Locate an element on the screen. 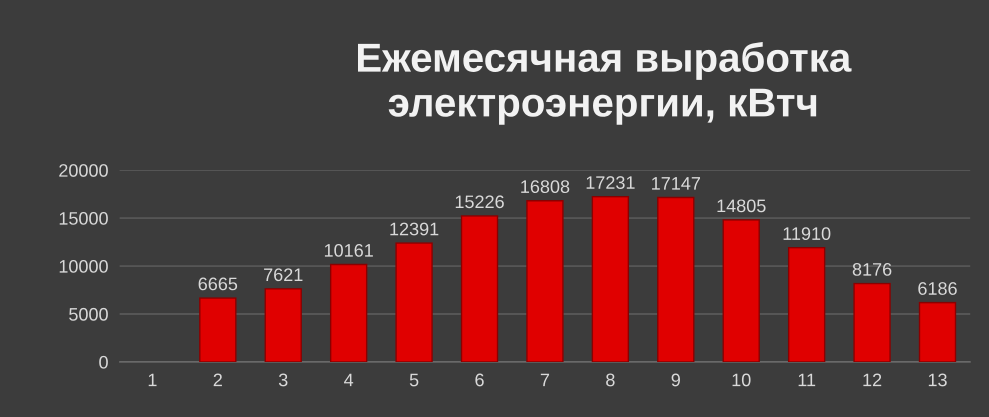 This screenshot has height=417, width=989. data-label: 11910 is located at coordinates (807, 233).